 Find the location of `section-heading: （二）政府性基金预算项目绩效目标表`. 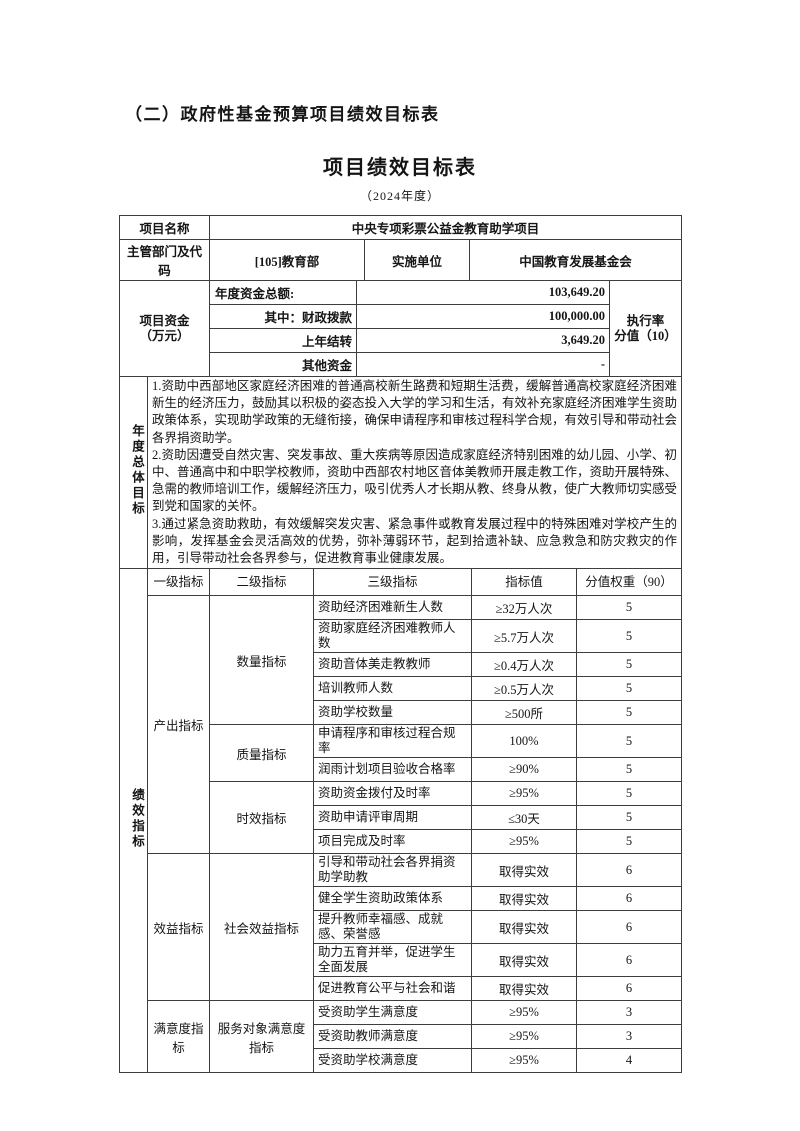

section-heading: （二）政府性基金预算项目绩效目标表 is located at coordinates (282, 114).